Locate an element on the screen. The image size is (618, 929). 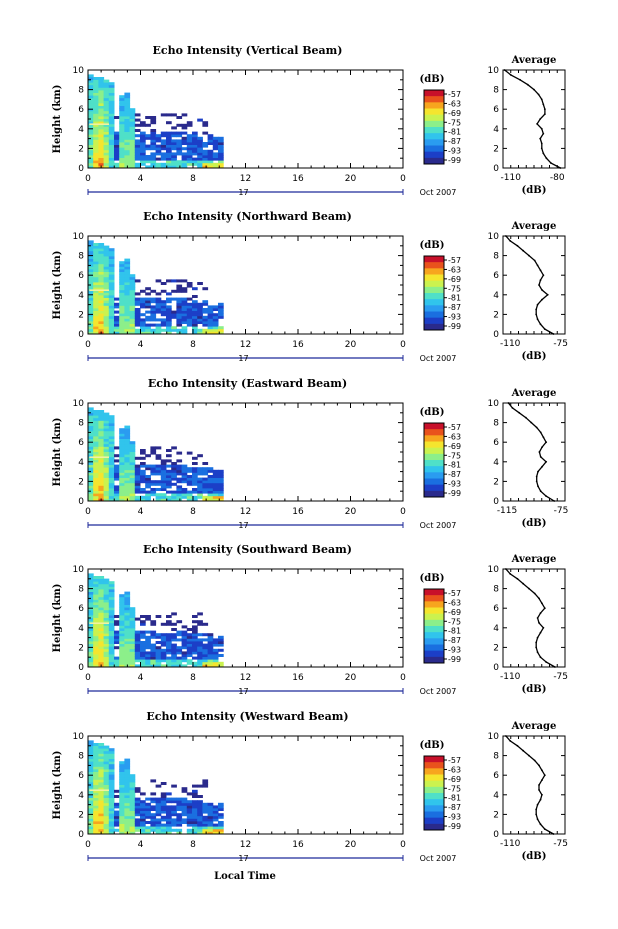
profile-y-tick-label: 10 is located at coordinates (494, 237).